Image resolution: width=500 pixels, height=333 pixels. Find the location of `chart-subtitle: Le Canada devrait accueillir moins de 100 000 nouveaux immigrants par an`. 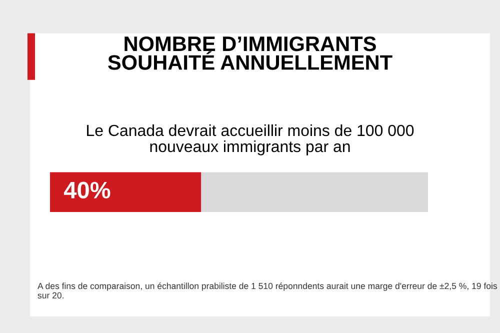

chart-subtitle: Le Canada devrait accueillir moins de 100 000 nouveaux immigrants par an is located at coordinates (250, 140).